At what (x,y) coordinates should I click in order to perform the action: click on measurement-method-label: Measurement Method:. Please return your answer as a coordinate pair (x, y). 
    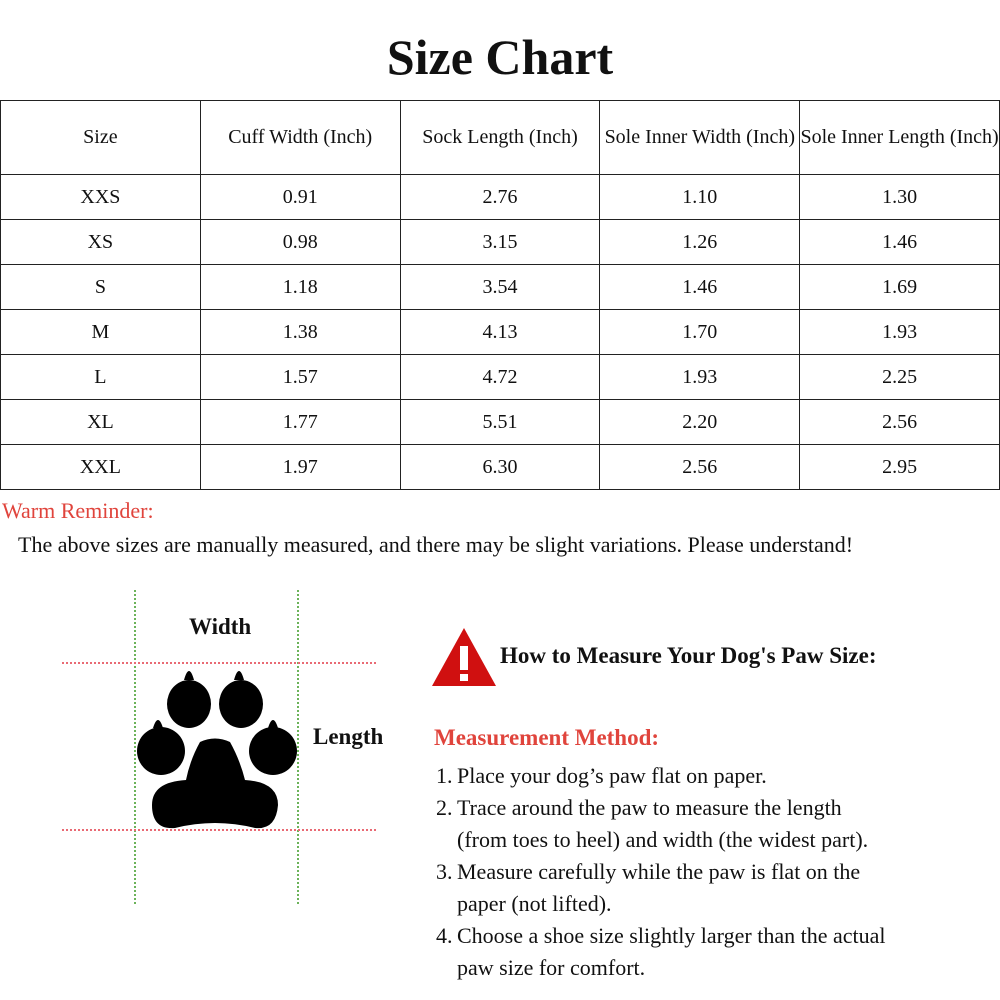
    Looking at the image, I should click on (547, 737).